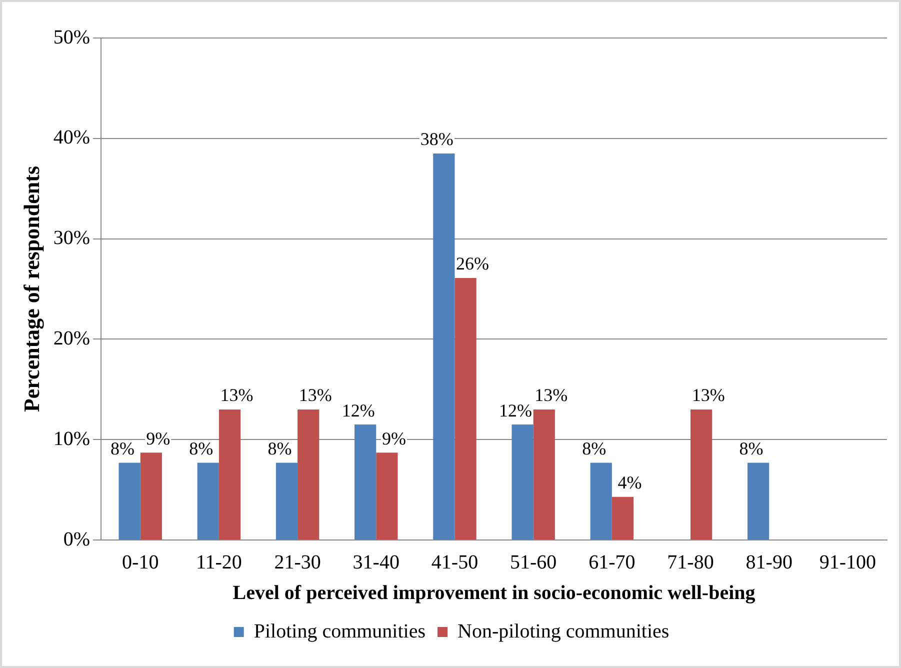 The height and width of the screenshot is (668, 901). What do you see at coordinates (76, 539) in the screenshot?
I see `y-tick-label: 0%` at bounding box center [76, 539].